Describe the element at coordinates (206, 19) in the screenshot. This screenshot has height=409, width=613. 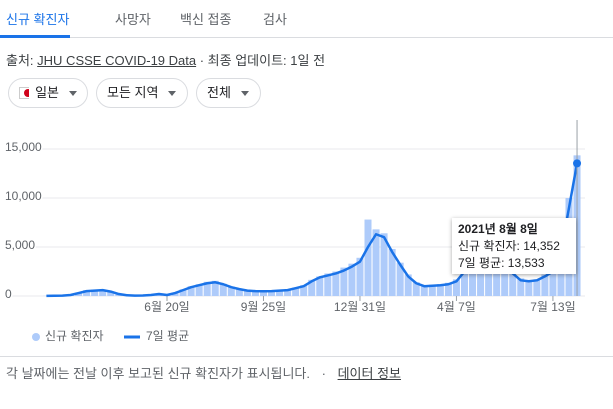
I see `tab: 백신 접종` at that location.